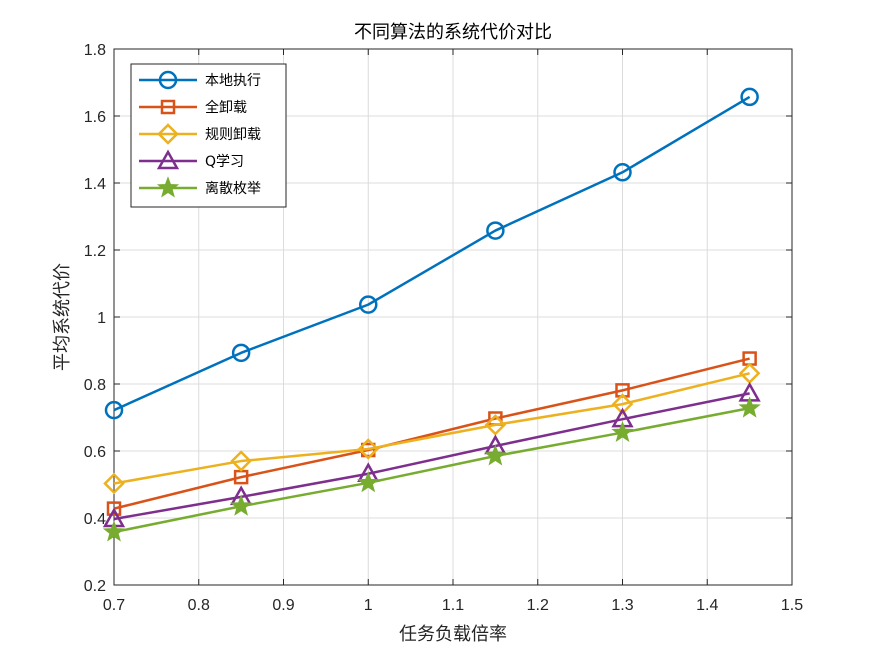 The height and width of the screenshot is (656, 875). What do you see at coordinates (453, 32) in the screenshot?
I see `chart-title: 不同算法的系统代价对比` at bounding box center [453, 32].